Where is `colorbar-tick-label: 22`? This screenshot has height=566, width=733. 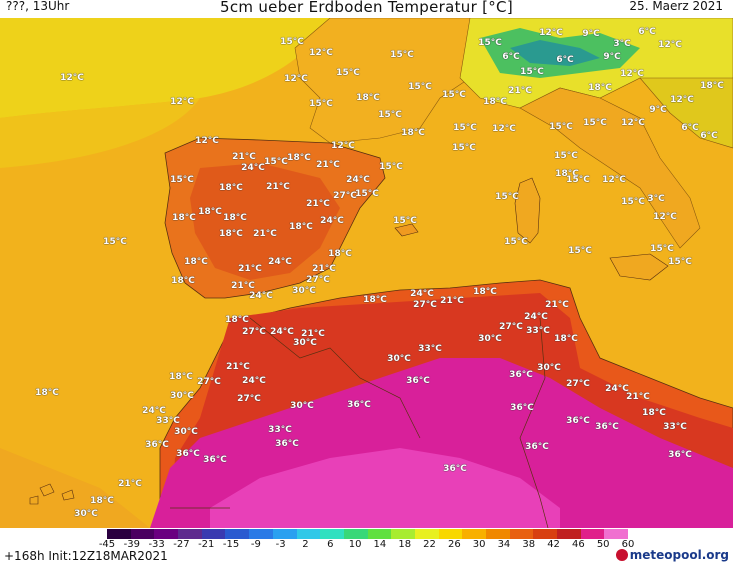 colorbar-tick-label: 22 is located at coordinates (429, 544).